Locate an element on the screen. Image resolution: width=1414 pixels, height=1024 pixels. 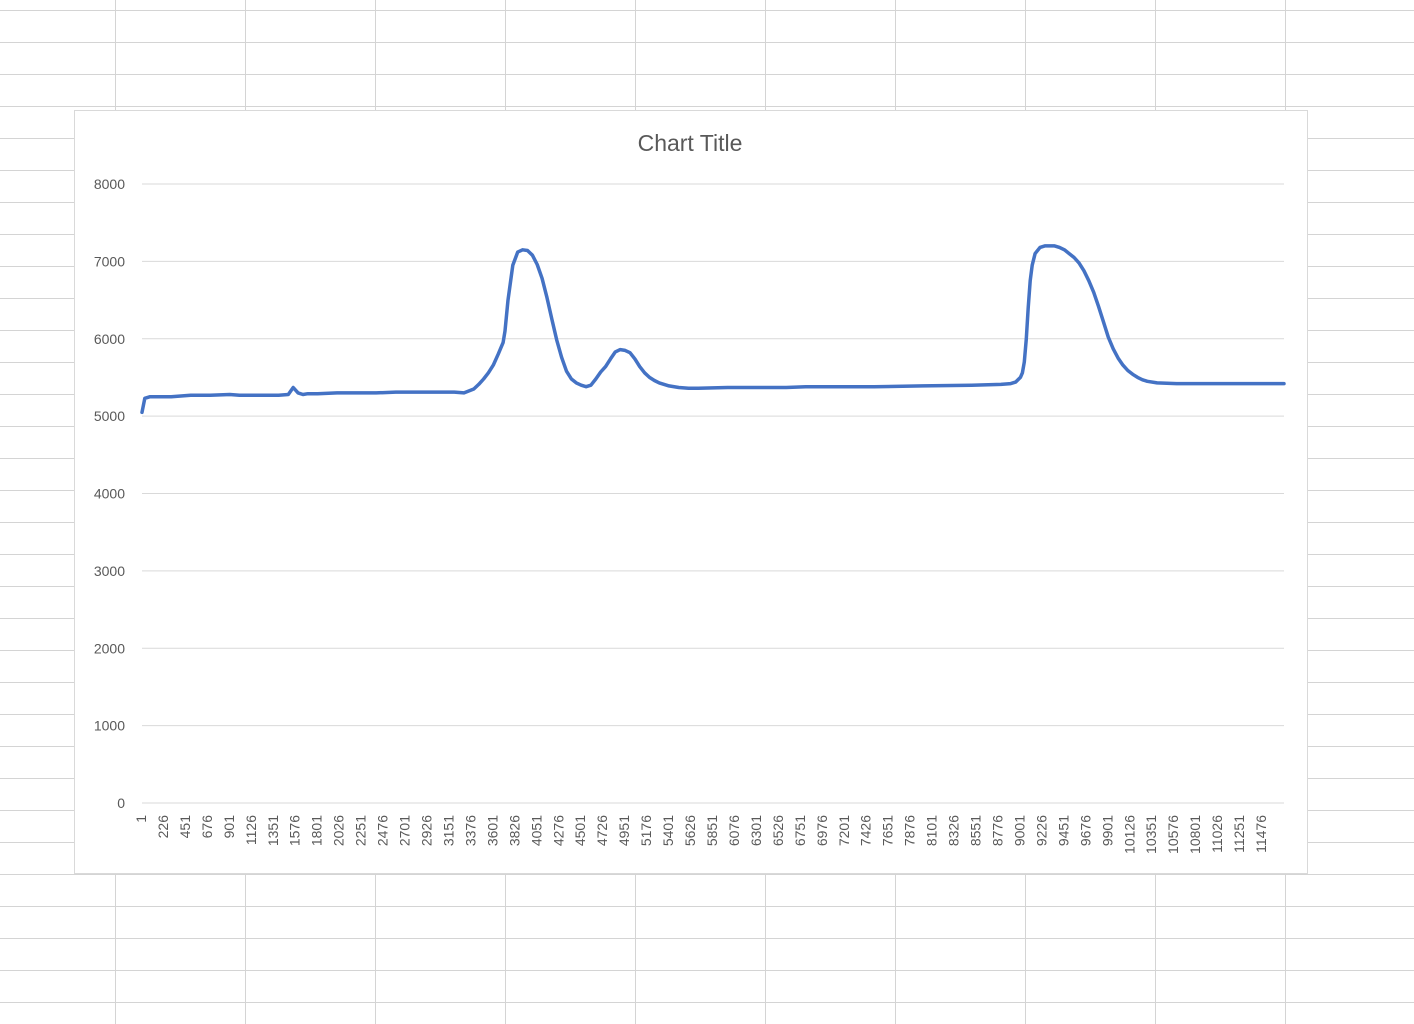
x-tick-label: 1126 is located at coordinates (251, 830).